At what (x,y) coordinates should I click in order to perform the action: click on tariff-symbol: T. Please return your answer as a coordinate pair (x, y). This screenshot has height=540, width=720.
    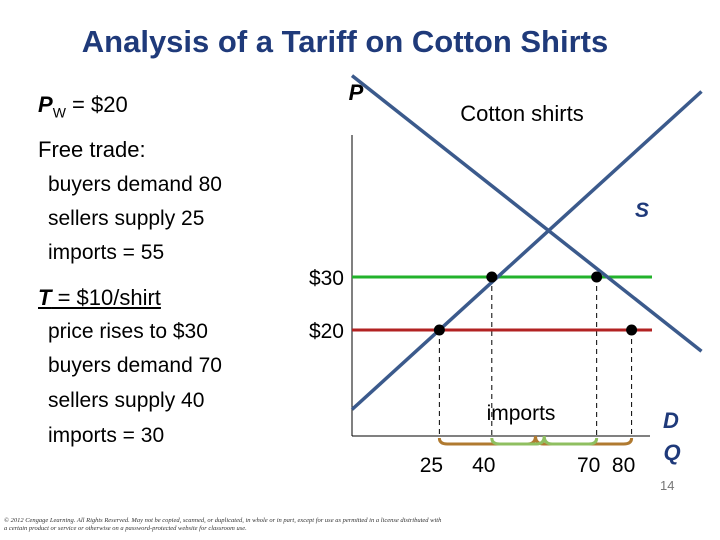
    Looking at the image, I should click on (45, 297).